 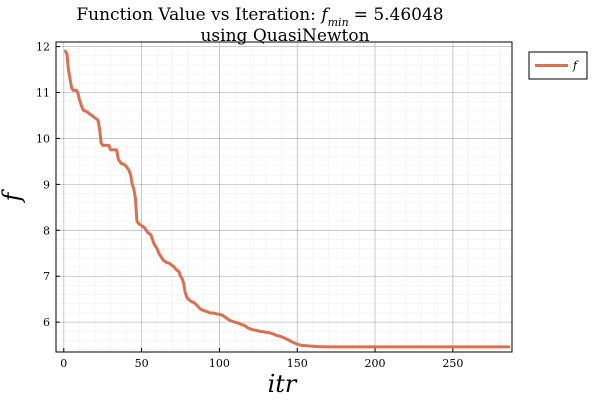 I want to click on x-tick-label: 50, so click(x=142, y=363).